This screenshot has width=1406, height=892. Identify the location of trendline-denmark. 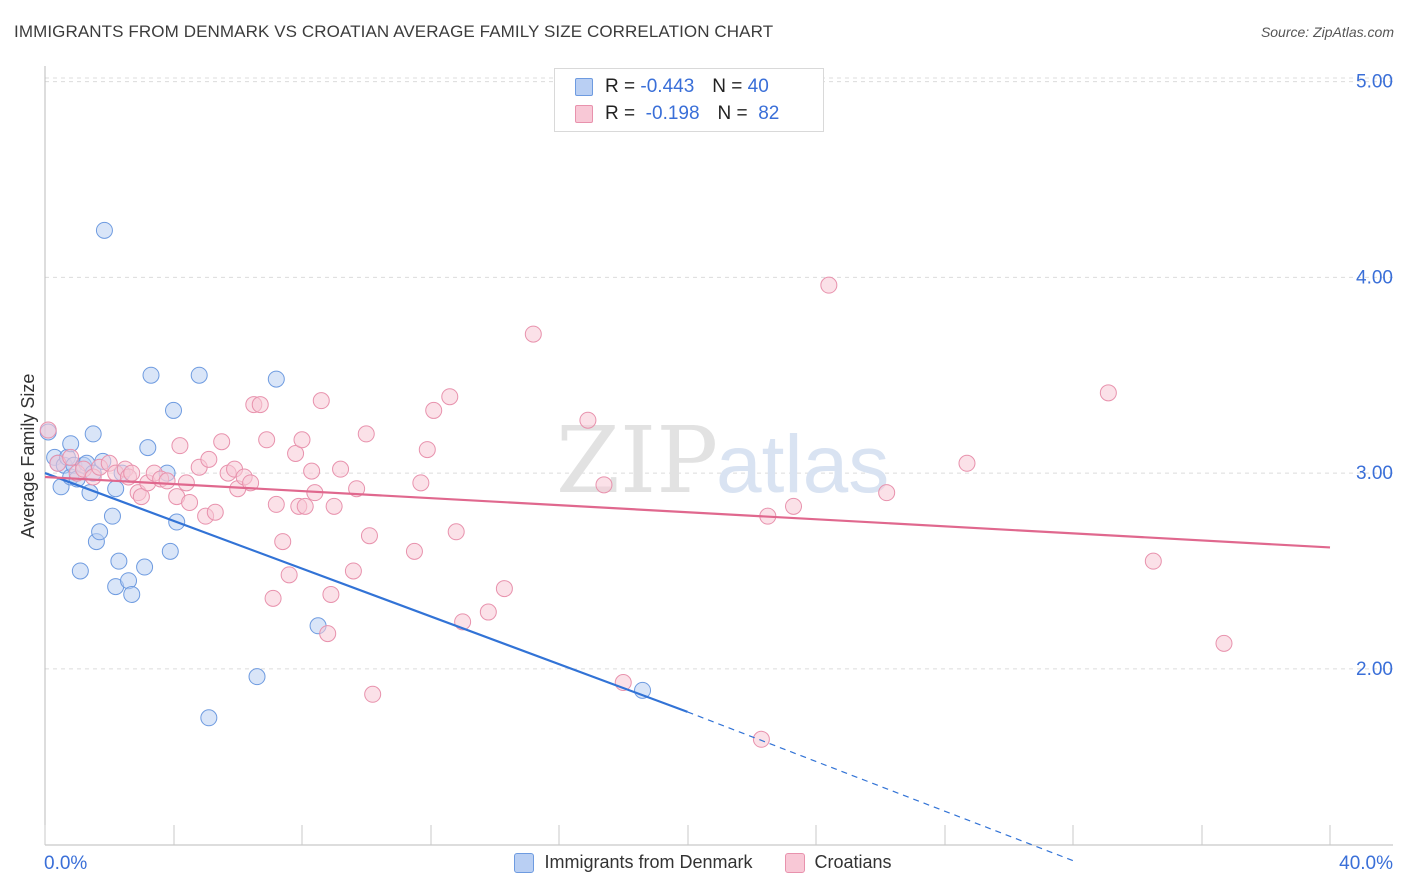
(366, 592).